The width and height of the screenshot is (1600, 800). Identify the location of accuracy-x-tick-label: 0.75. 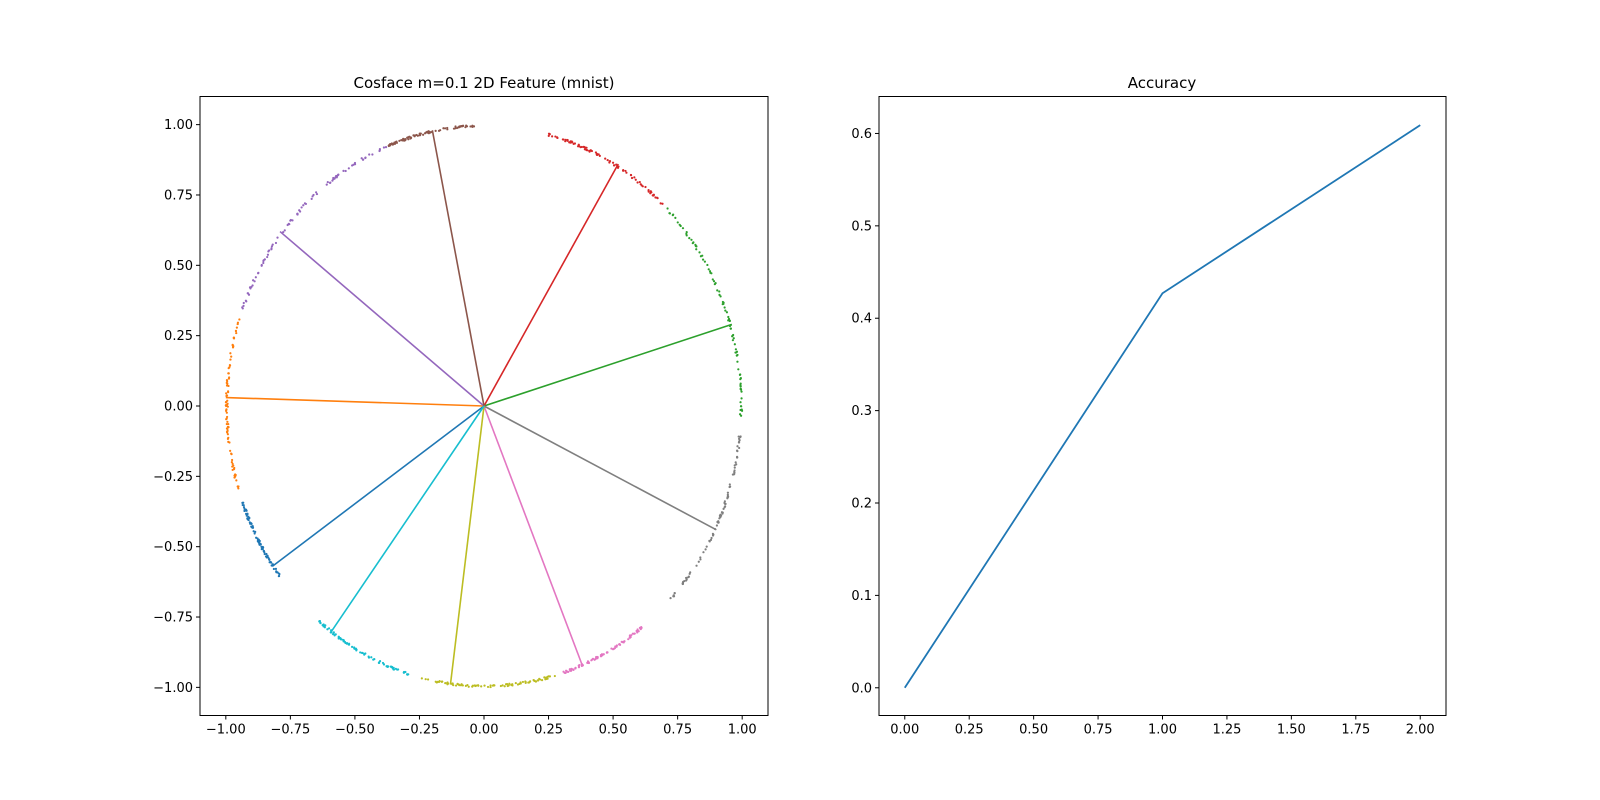
(1098, 730).